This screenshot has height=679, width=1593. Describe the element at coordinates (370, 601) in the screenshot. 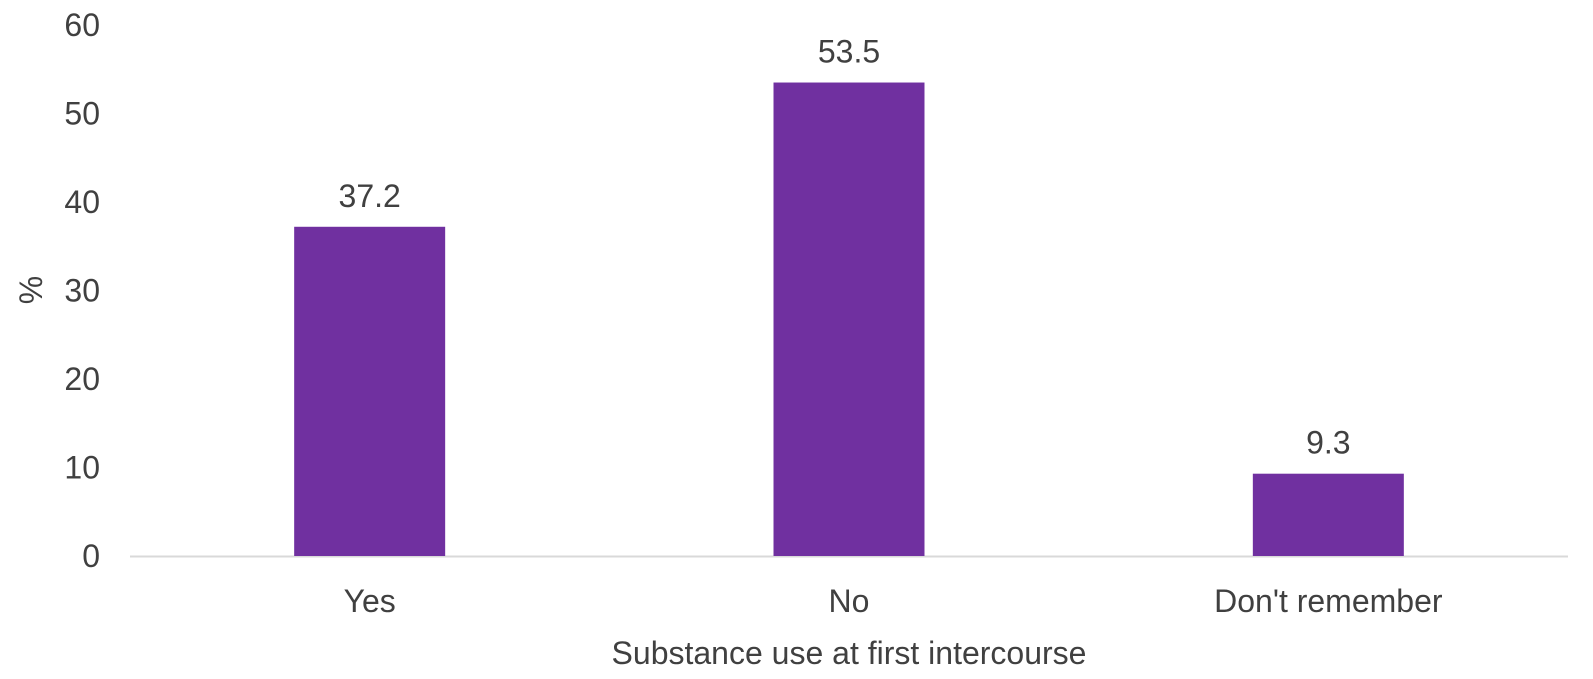

I see `category-label-0: Yes` at that location.